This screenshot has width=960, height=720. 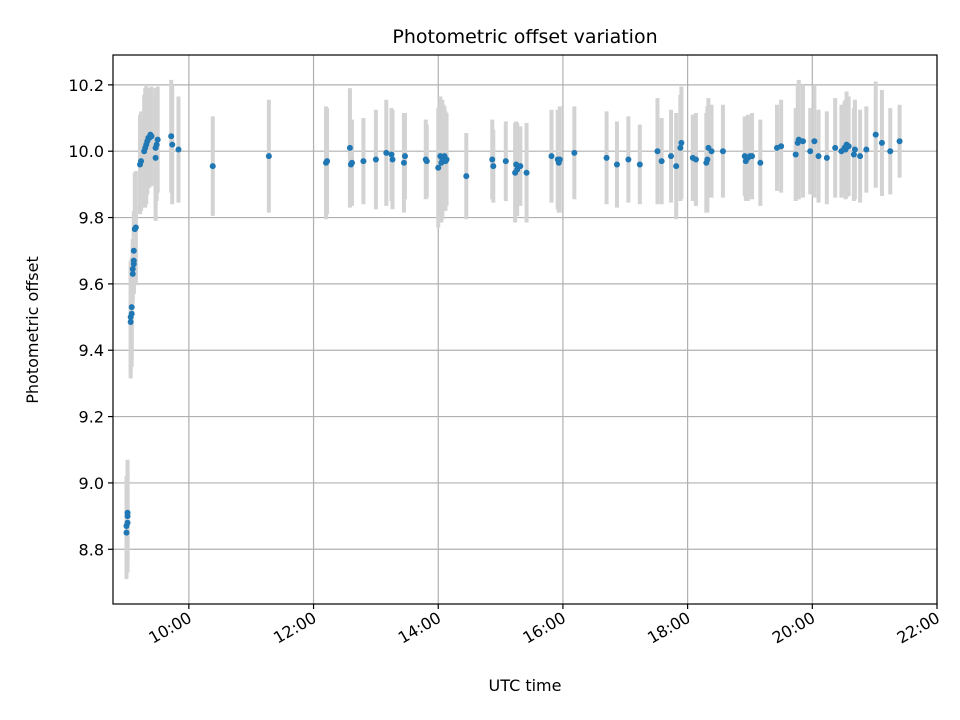 I want to click on y-tick-label: 9.8, so click(x=91, y=218).